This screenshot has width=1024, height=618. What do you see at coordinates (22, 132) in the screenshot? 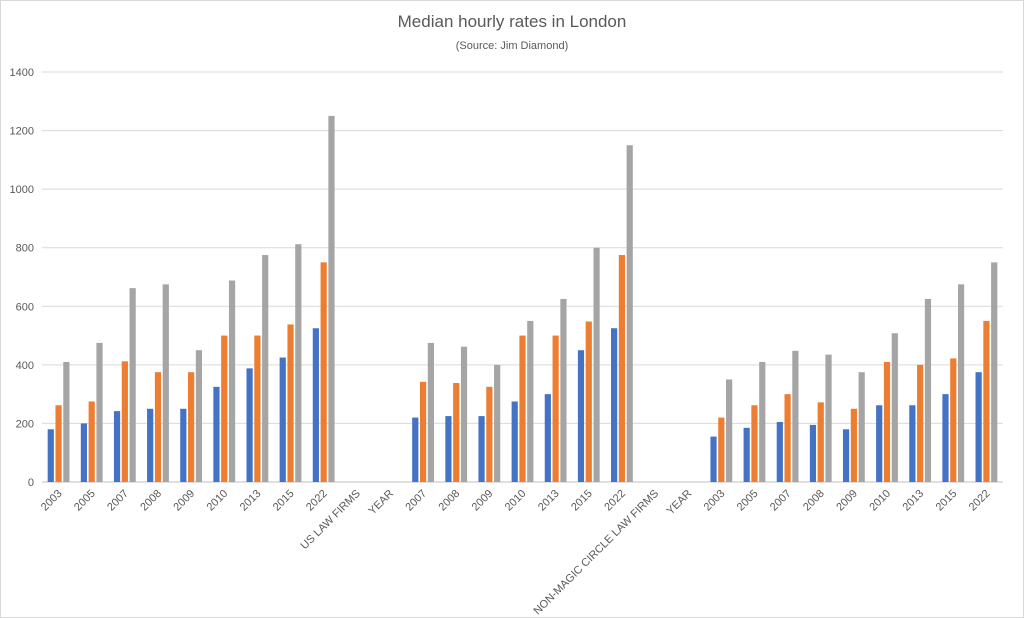
I see `y-tick-label: 1200` at bounding box center [22, 132].